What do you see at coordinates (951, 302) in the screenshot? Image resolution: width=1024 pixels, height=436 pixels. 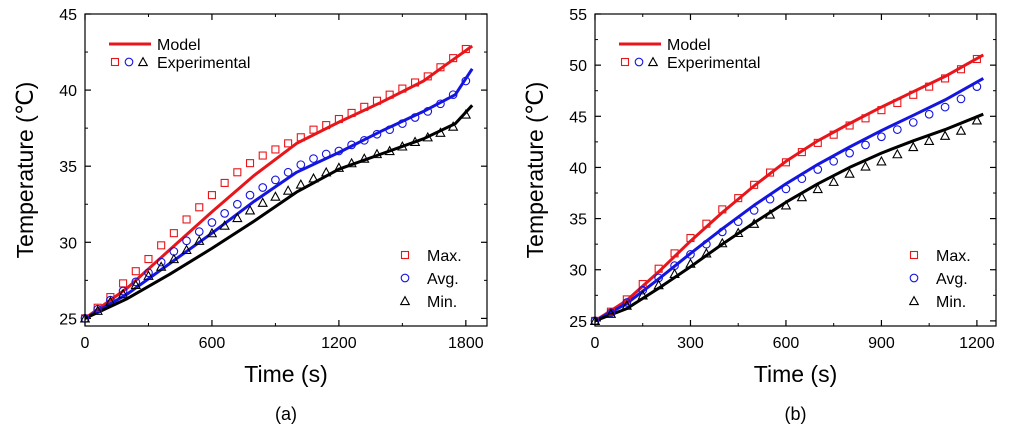 I see `legend-label-min: Min.` at bounding box center [951, 302].